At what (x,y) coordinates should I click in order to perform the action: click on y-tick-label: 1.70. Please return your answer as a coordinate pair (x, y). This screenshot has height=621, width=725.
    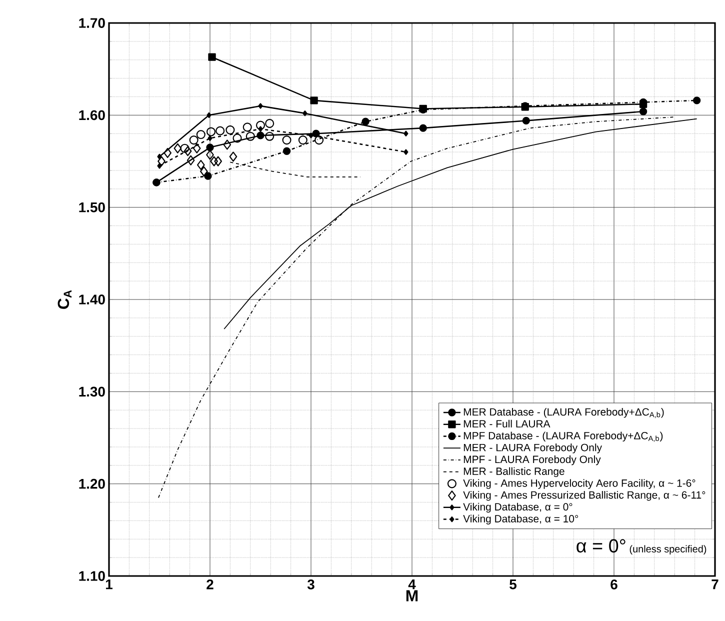
    Looking at the image, I should click on (92, 23).